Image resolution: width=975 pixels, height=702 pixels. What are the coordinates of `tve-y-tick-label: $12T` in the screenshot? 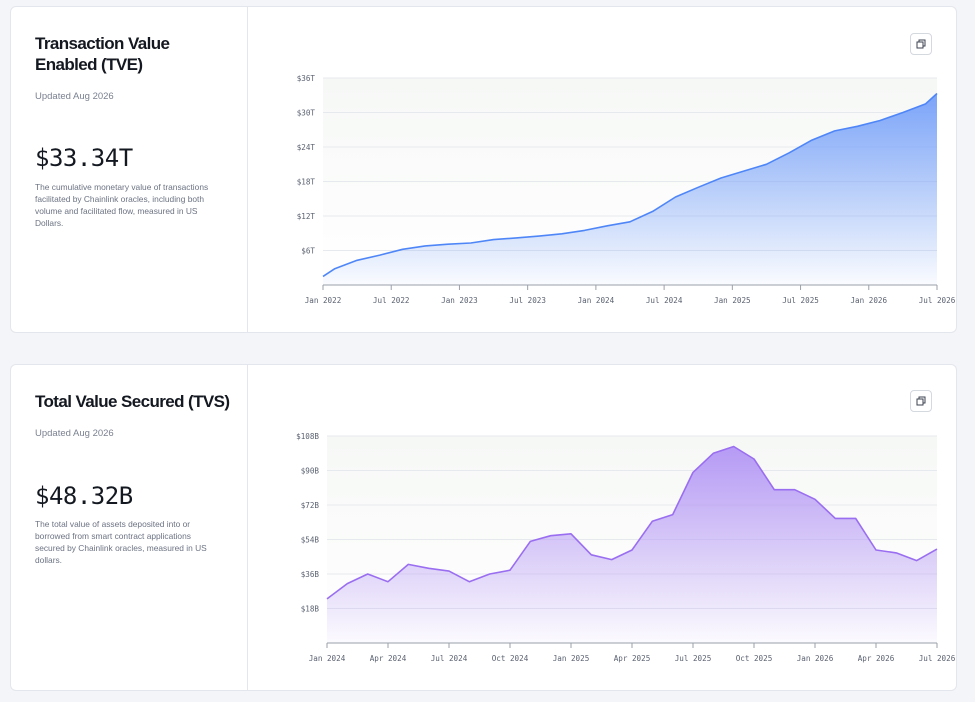 It's located at (306, 216).